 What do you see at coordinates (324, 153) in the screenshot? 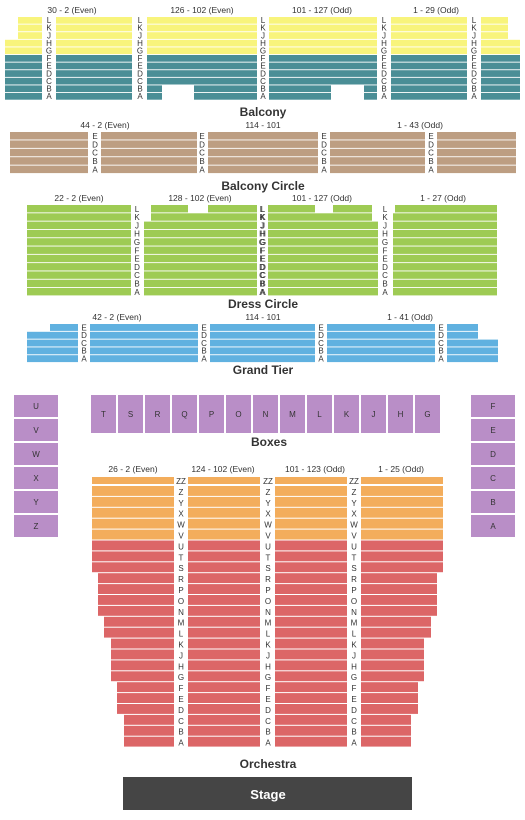
I see `balcony-circle-row-label-2-2: C` at bounding box center [324, 153].